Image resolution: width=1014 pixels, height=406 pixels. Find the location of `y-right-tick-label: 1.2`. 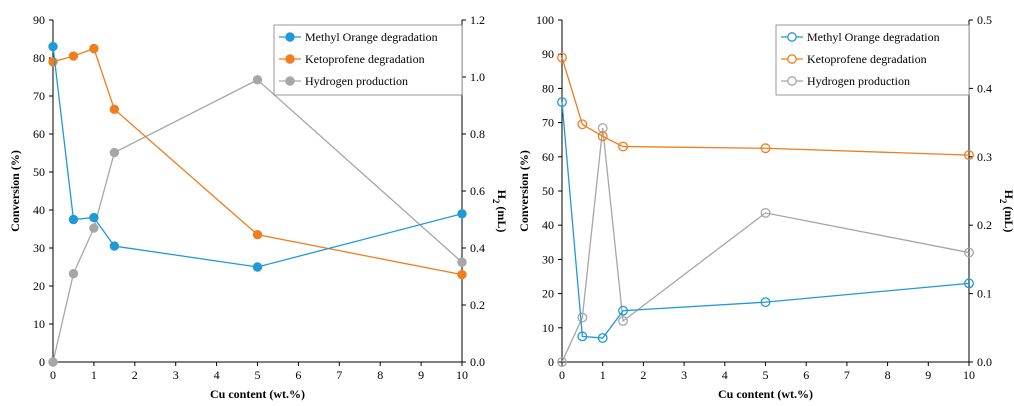

y-right-tick-label: 1.2 is located at coordinates (477, 20).